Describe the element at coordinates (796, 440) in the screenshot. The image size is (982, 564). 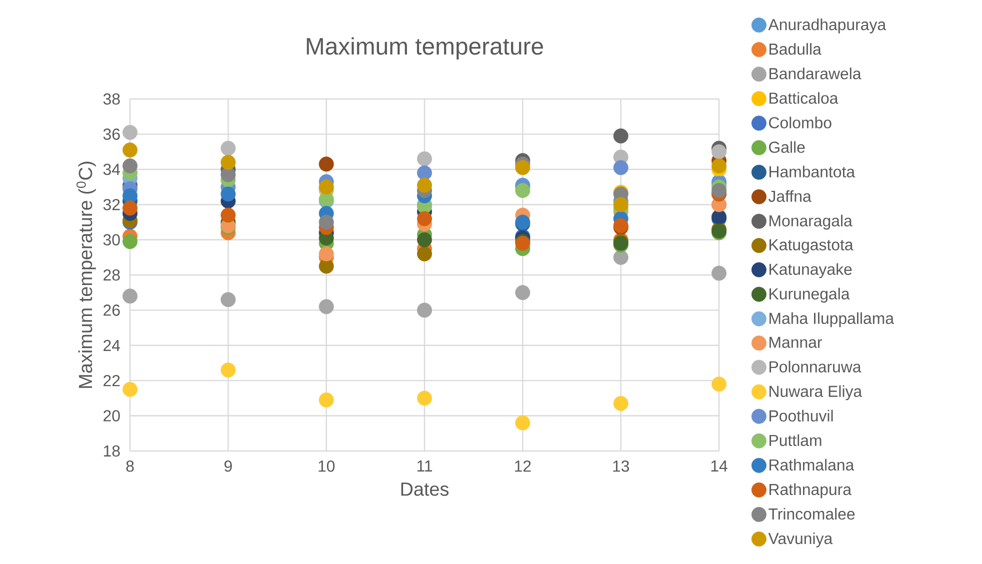
I see `legend-label: Puttlam` at that location.